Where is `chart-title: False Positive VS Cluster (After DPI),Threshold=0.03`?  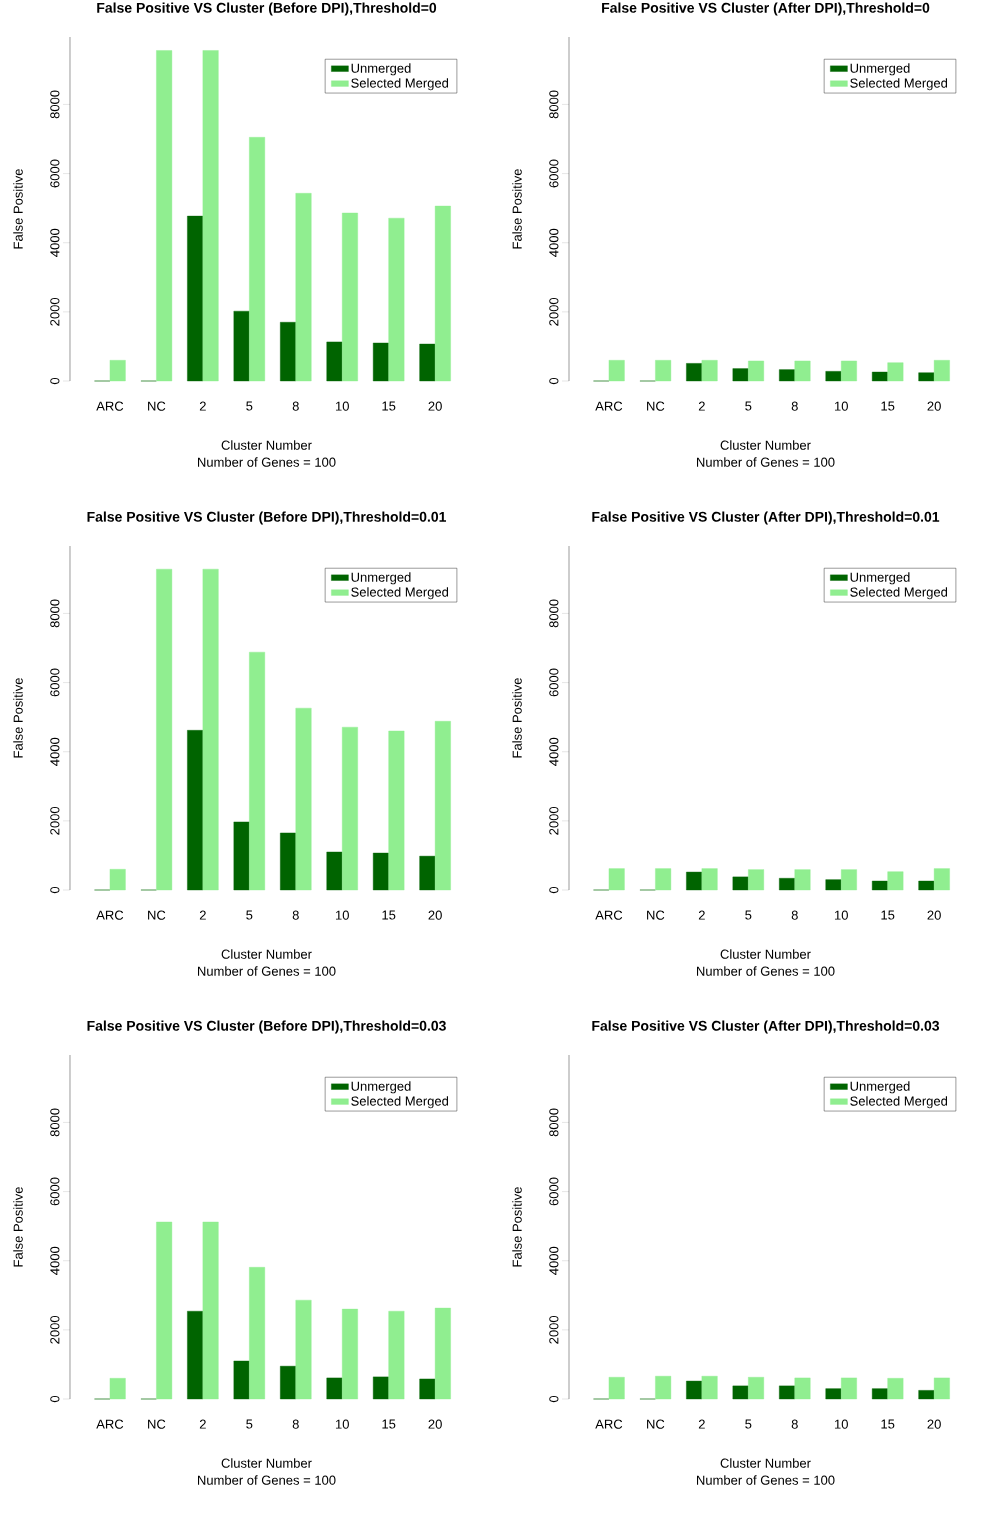 chart-title: False Positive VS Cluster (After DPI),Threshold=0.03 is located at coordinates (766, 1027).